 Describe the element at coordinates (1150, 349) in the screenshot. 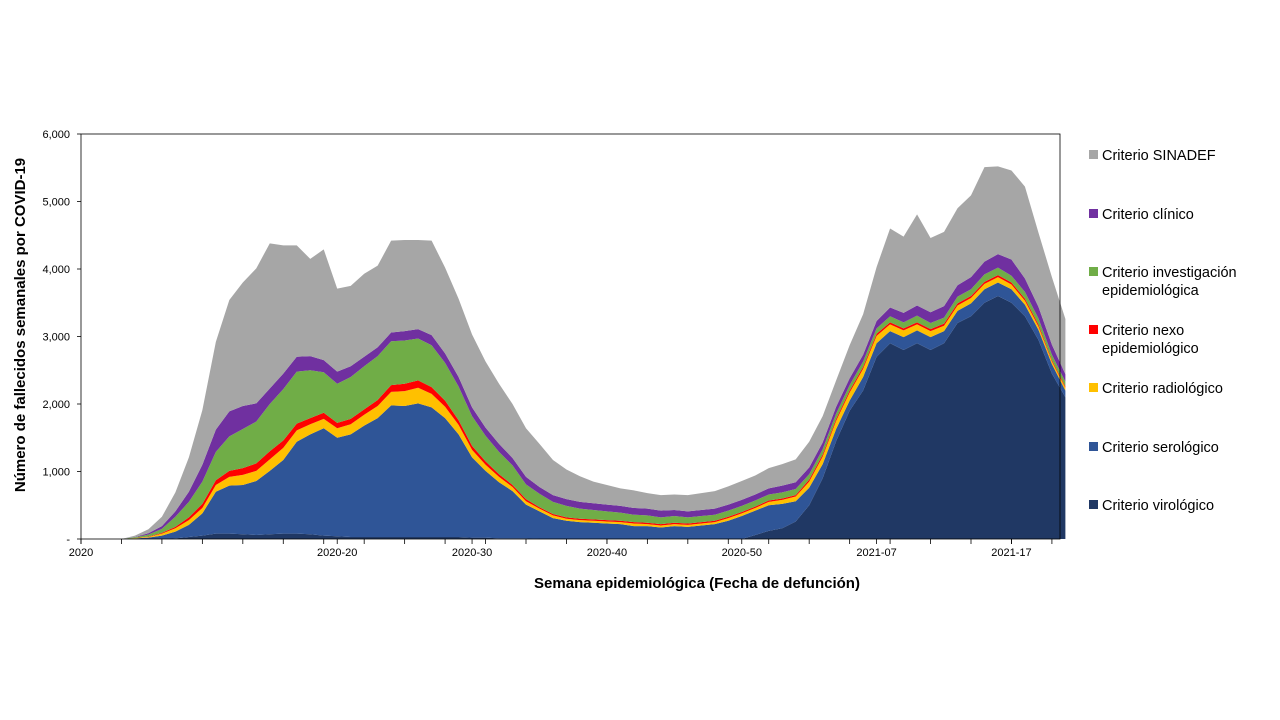

I see `legend-label: epidemiológico` at that location.